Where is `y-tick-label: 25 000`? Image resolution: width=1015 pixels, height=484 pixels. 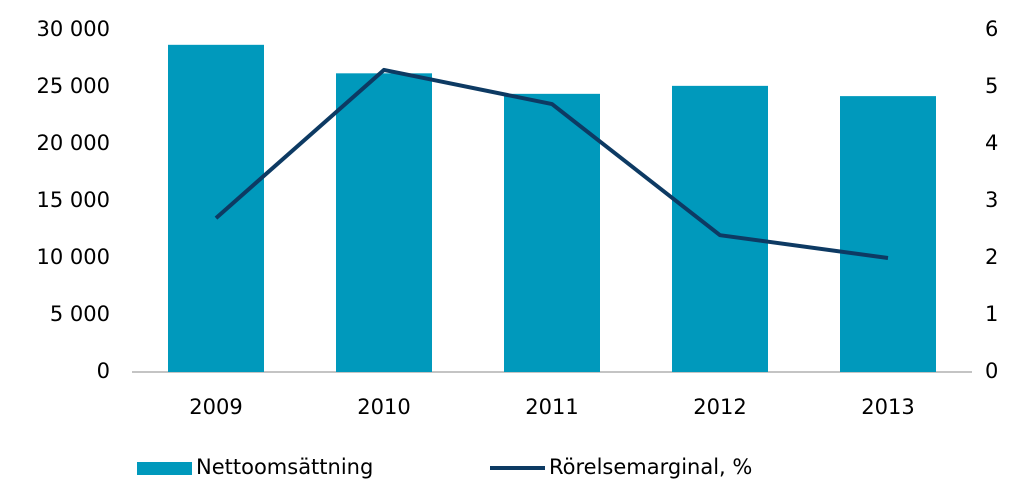 y-tick-label: 25 000 is located at coordinates (73, 86).